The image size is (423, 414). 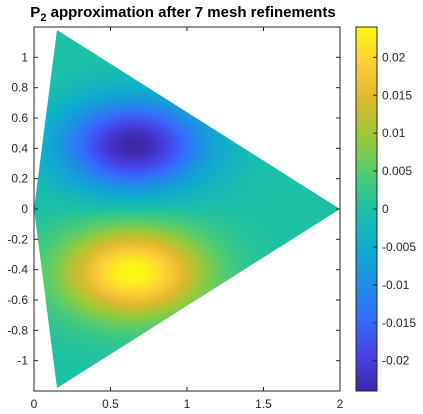 What do you see at coordinates (394, 133) in the screenshot?
I see `colorbar-tick-label: 0.01` at bounding box center [394, 133].